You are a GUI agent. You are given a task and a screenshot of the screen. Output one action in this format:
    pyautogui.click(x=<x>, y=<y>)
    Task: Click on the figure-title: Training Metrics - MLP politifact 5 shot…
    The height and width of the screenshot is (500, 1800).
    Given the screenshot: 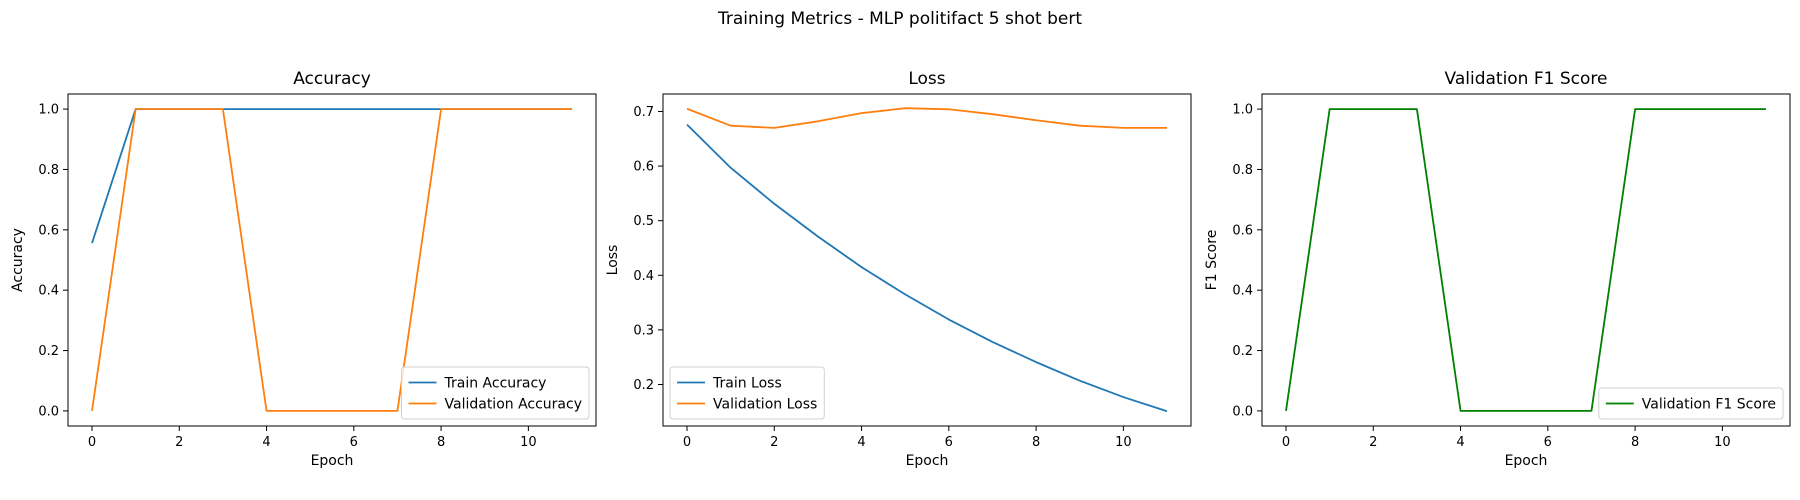 What is the action you would take?
    pyautogui.click(x=899, y=19)
    